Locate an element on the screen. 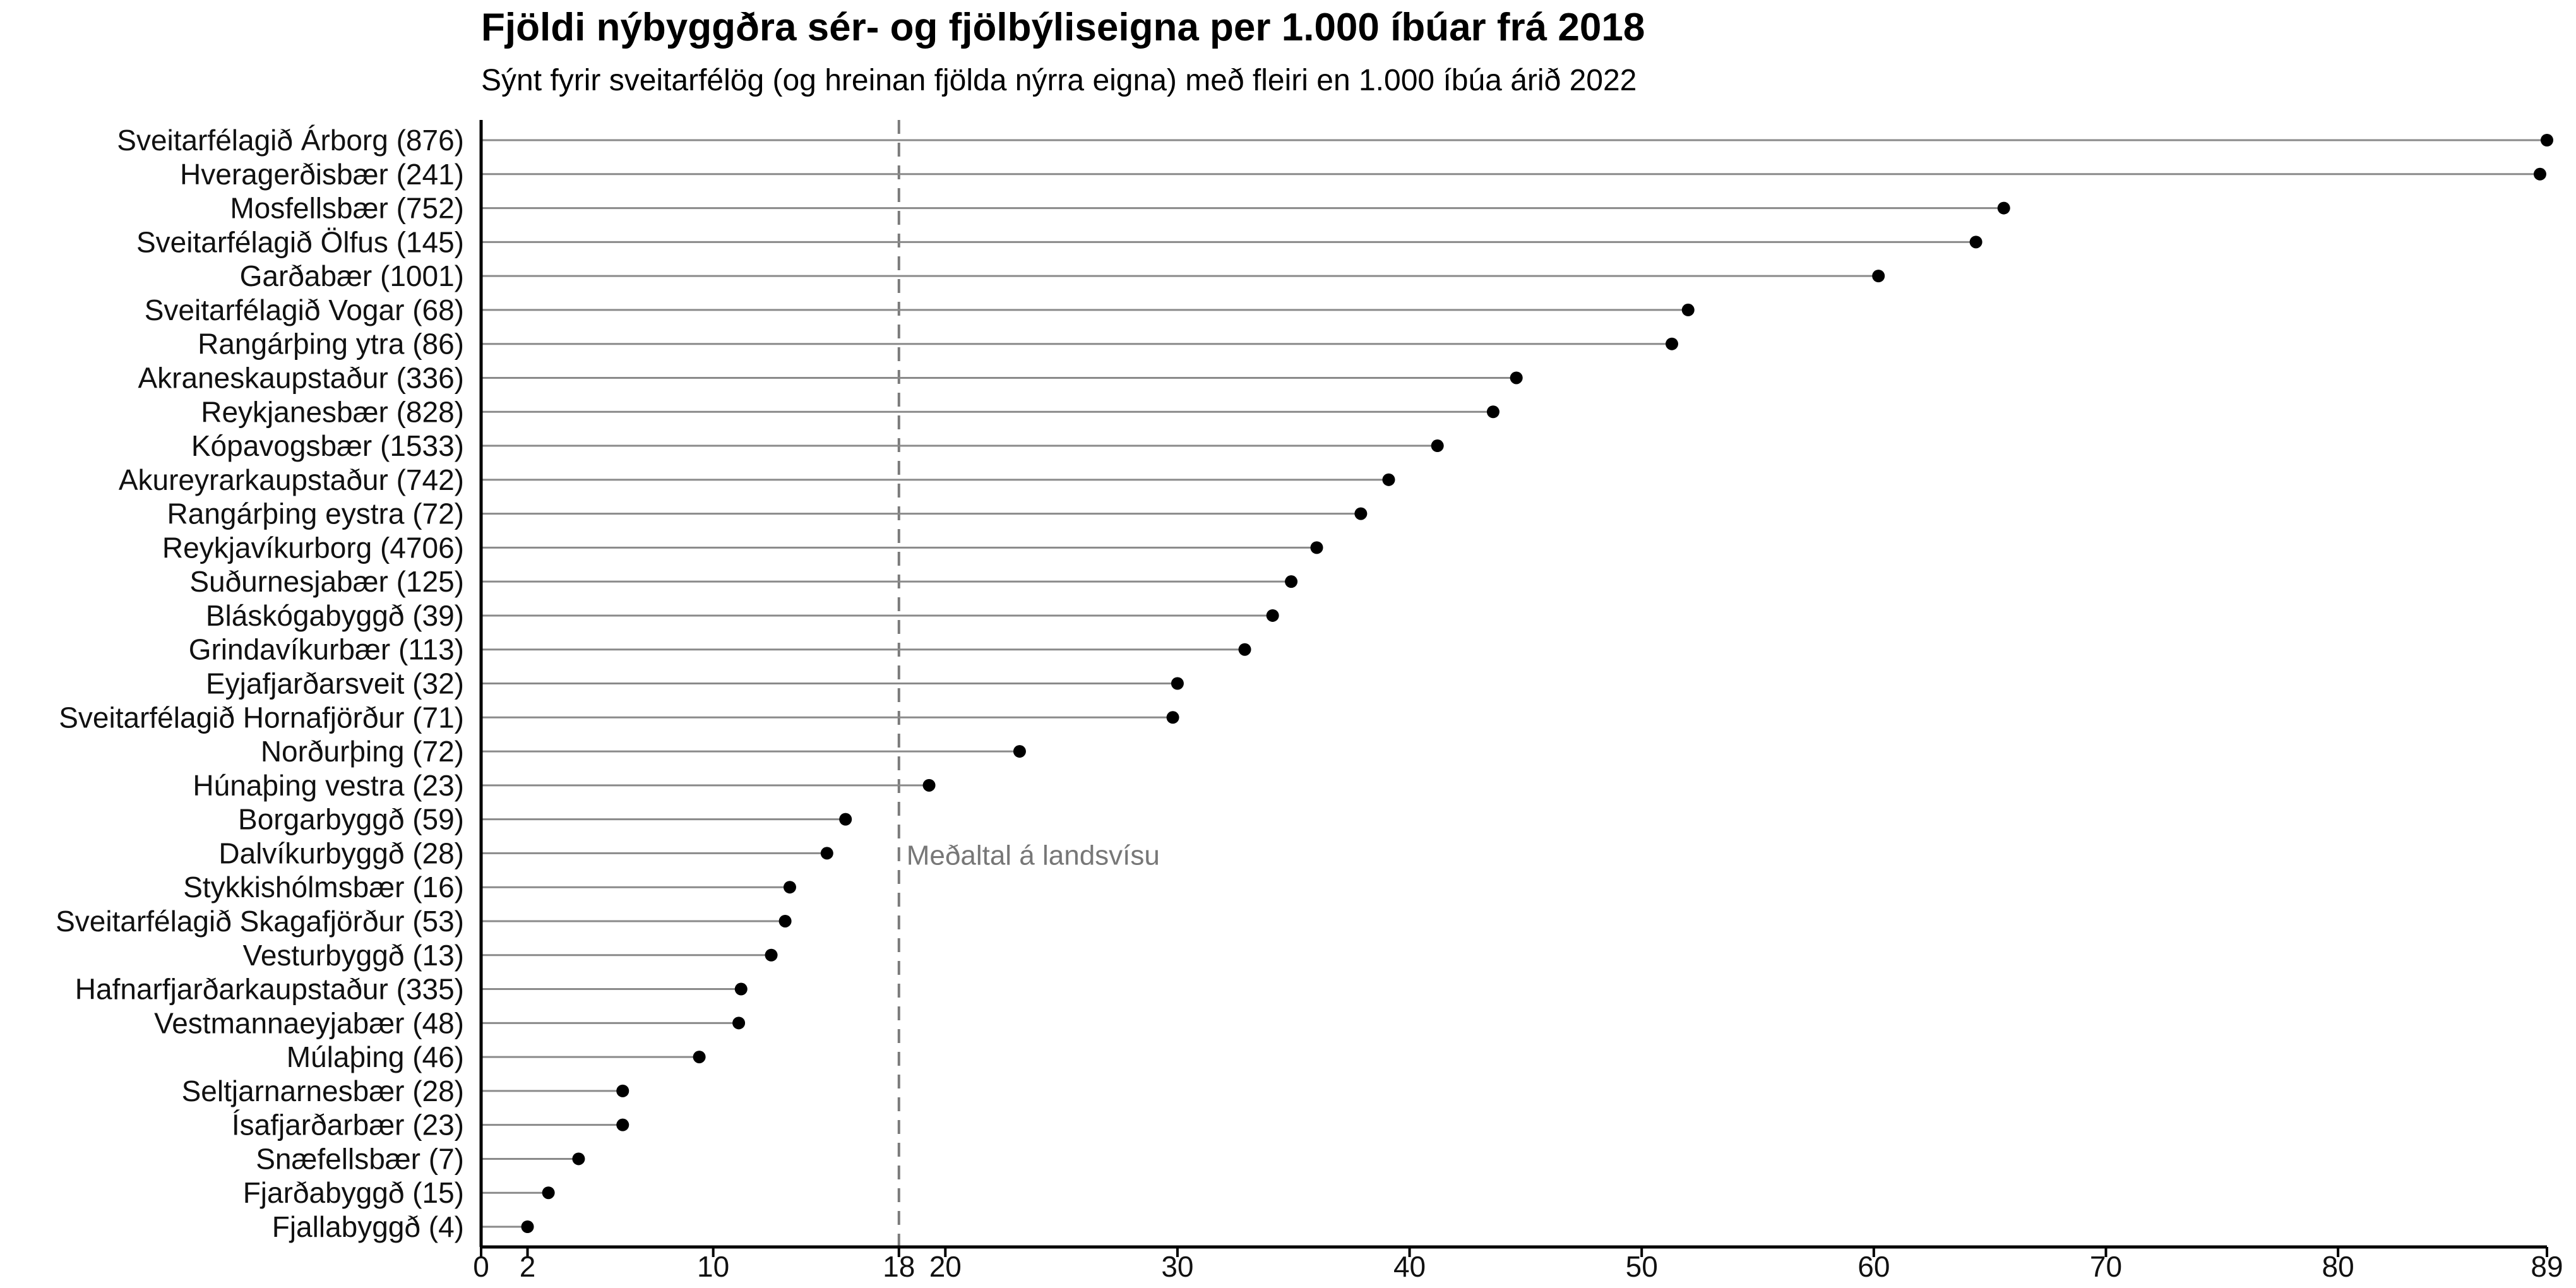  category-label: Sveitarfélagið Árborg (876) is located at coordinates (290, 140).